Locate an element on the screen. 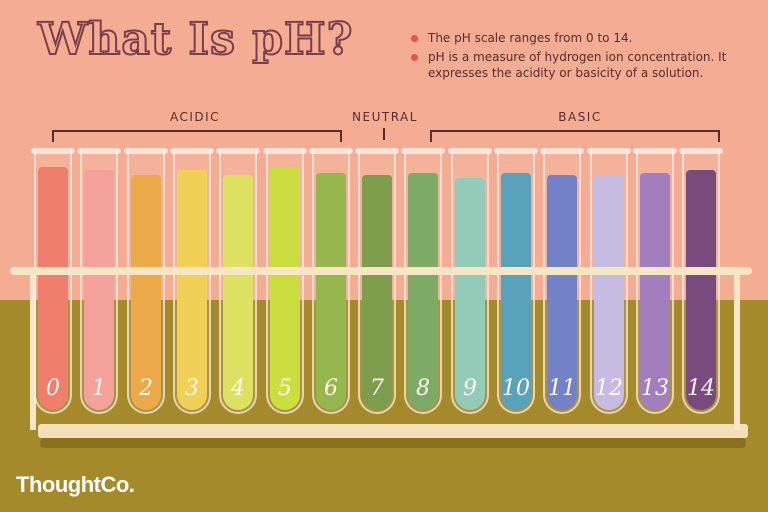 The image size is (768, 512). neutral-label: NEUTRAL is located at coordinates (385, 117).